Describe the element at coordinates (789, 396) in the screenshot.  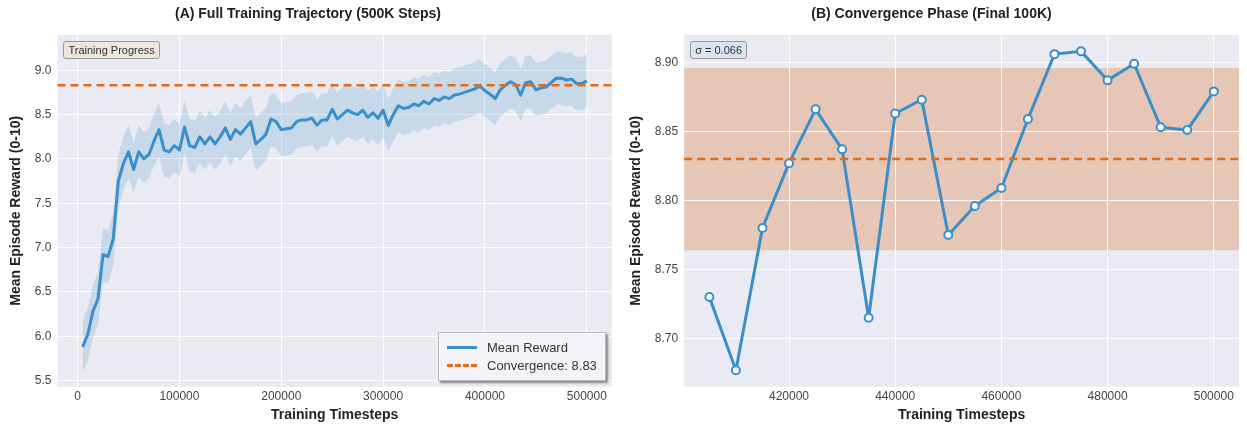
I see `x-tick-label: 420000` at that location.